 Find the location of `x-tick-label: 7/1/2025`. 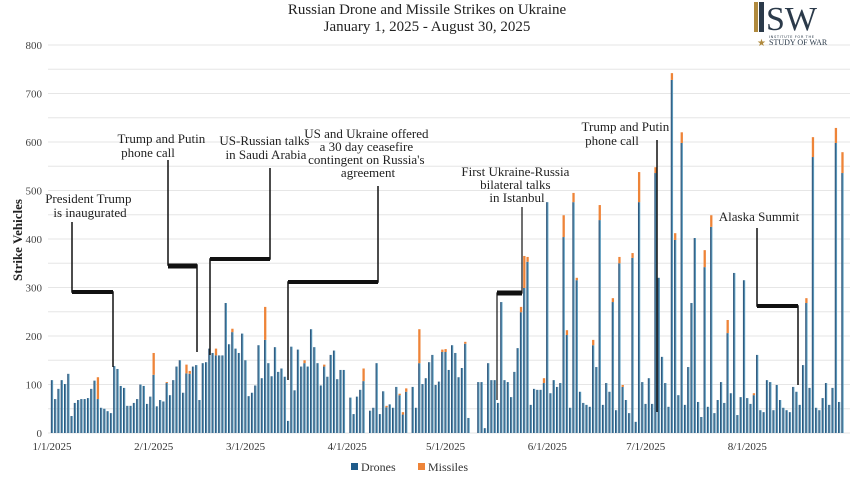

x-tick-label: 7/1/2025 is located at coordinates (646, 447).